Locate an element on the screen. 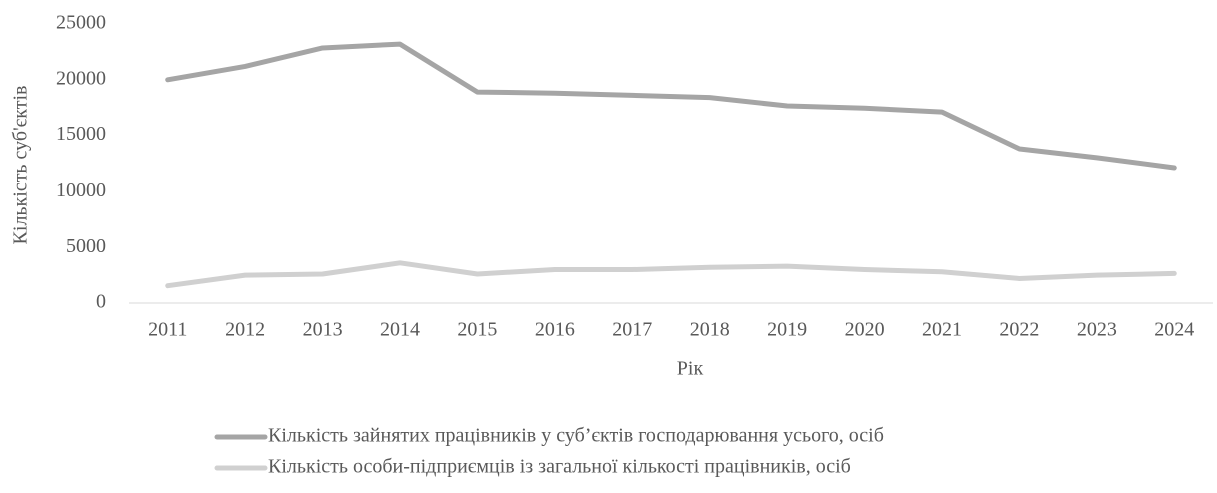 Image resolution: width=1217 pixels, height=493 pixels. x-tick-label: 2020 is located at coordinates (865, 330).